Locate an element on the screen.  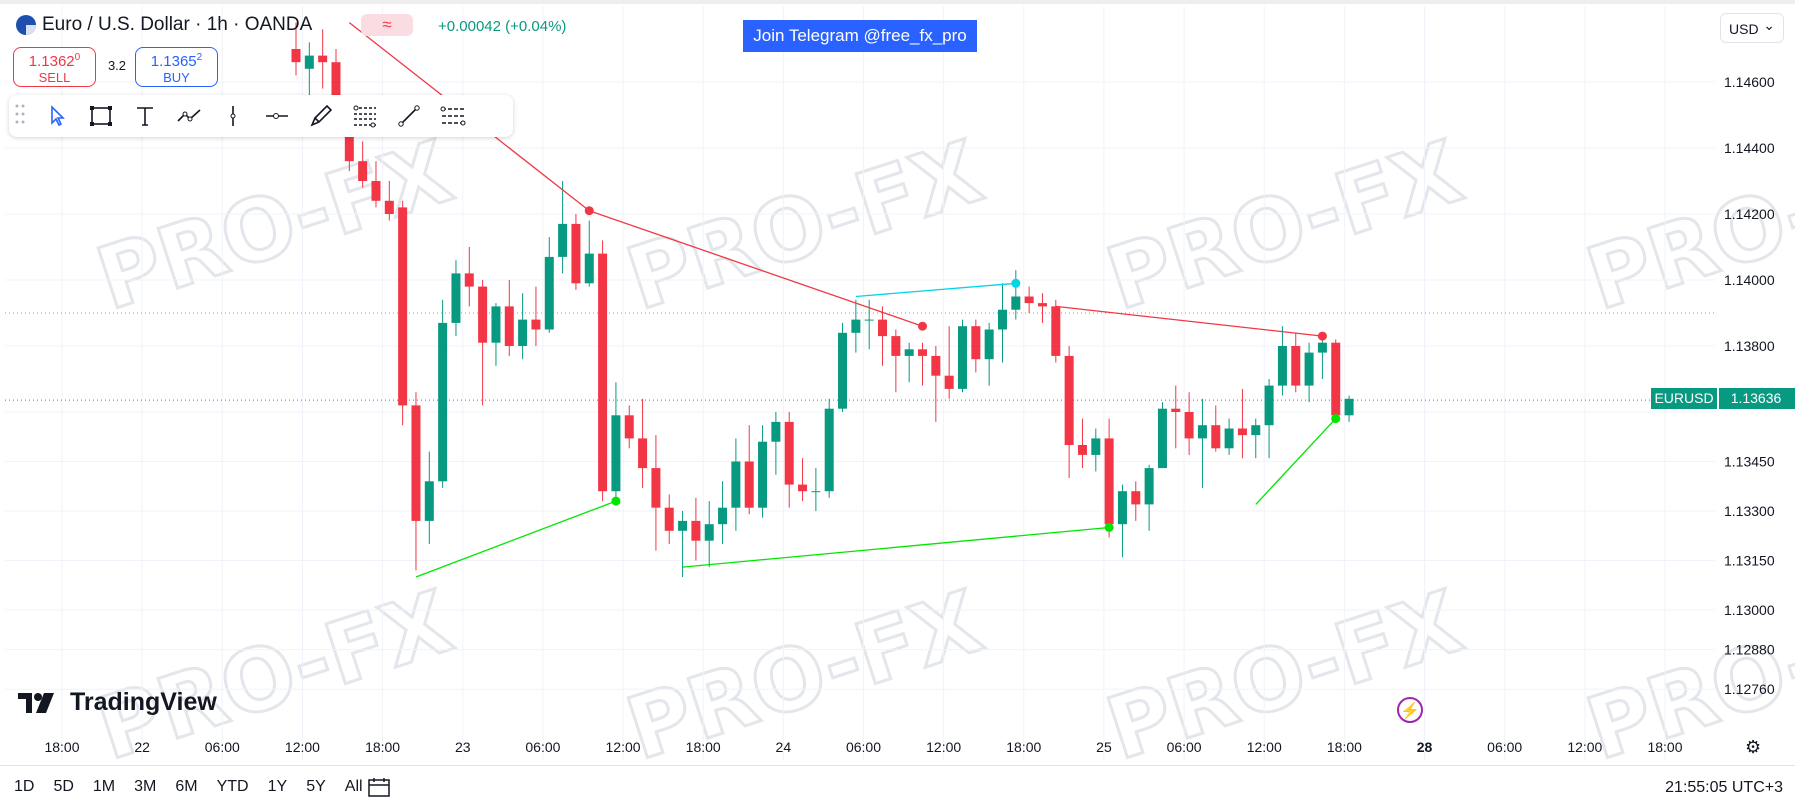
rectangle-tool is located at coordinates (101, 116).